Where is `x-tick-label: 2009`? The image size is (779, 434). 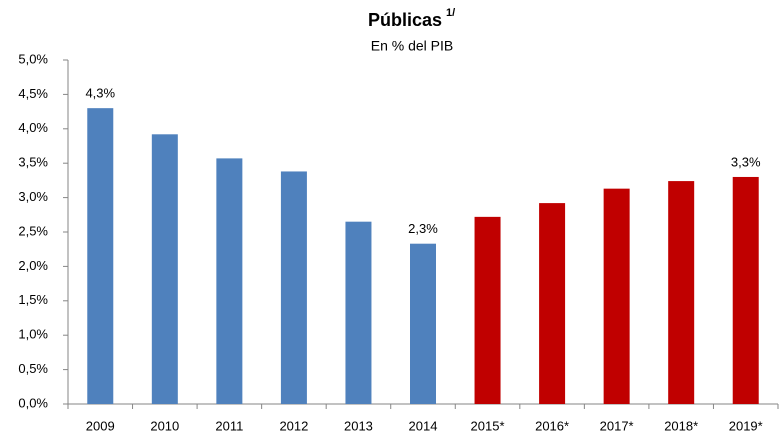 x-tick-label: 2009 is located at coordinates (100, 425).